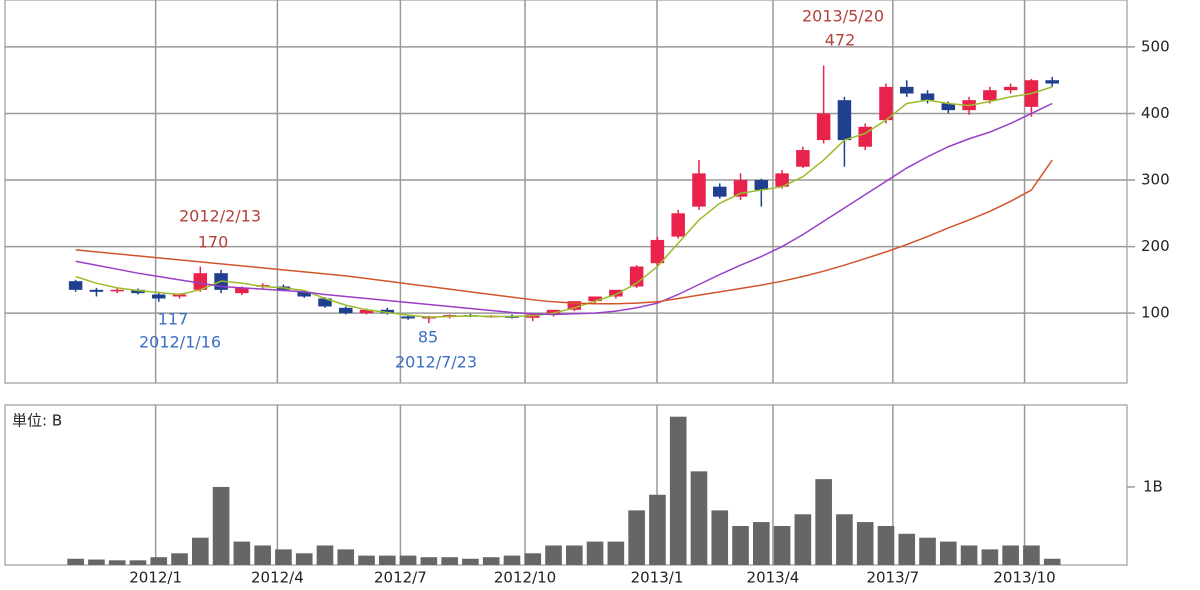  I want to click on annotation-date: 2013/5/20, so click(843, 16).